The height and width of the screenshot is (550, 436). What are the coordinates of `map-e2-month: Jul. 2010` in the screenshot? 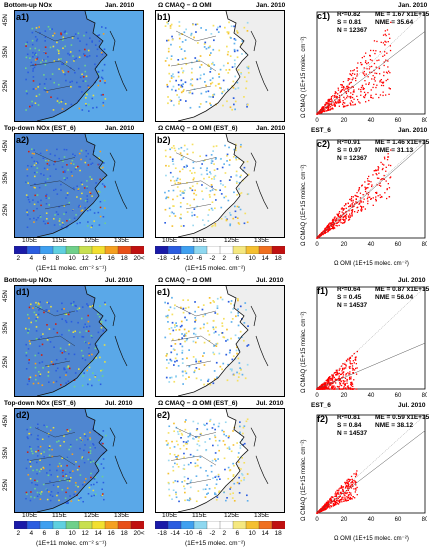 It's located at (270, 403).